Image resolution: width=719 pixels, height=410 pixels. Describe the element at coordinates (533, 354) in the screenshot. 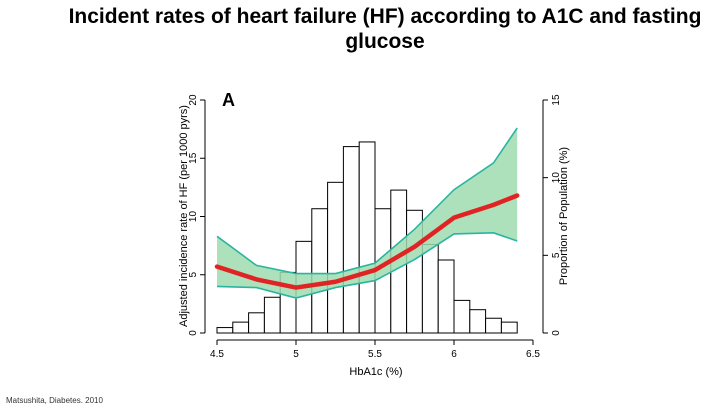

I see `x-tick-label: 6.5` at that location.